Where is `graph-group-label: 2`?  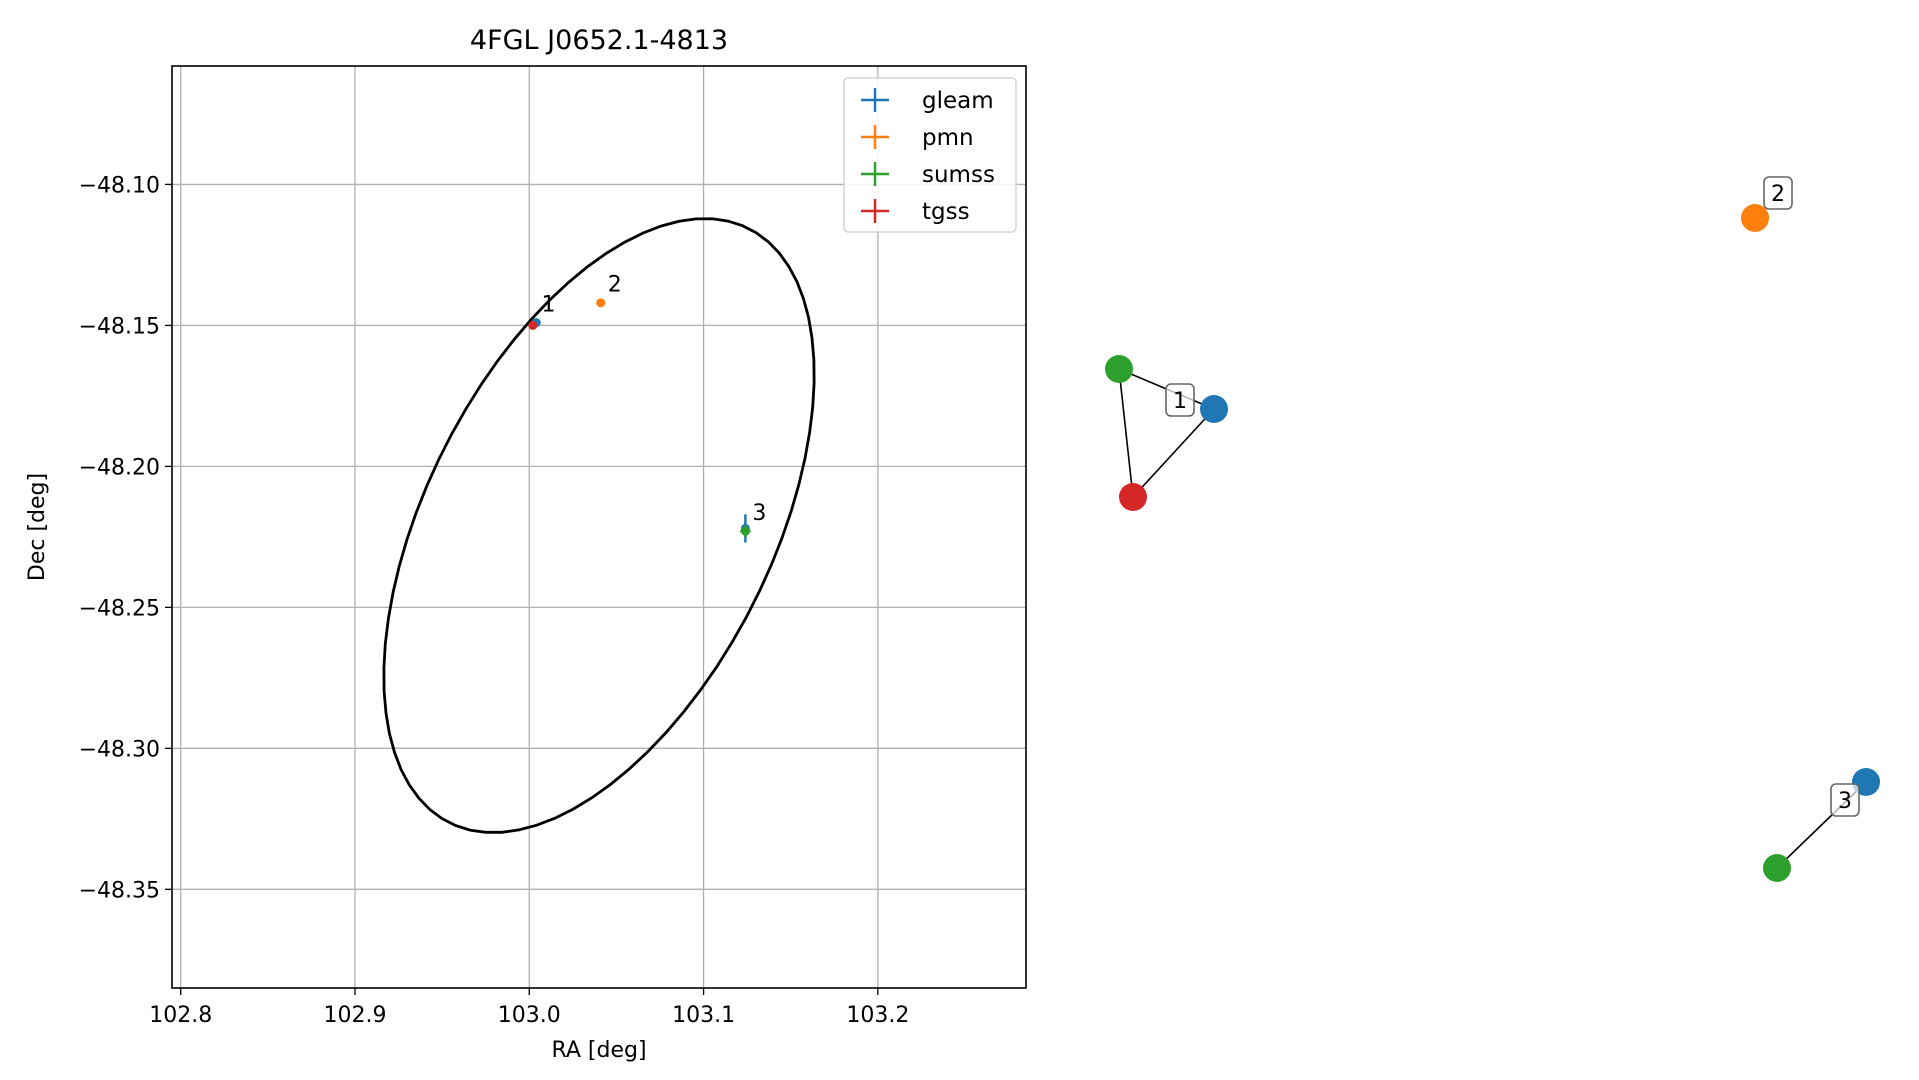
graph-group-label: 2 is located at coordinates (1778, 193).